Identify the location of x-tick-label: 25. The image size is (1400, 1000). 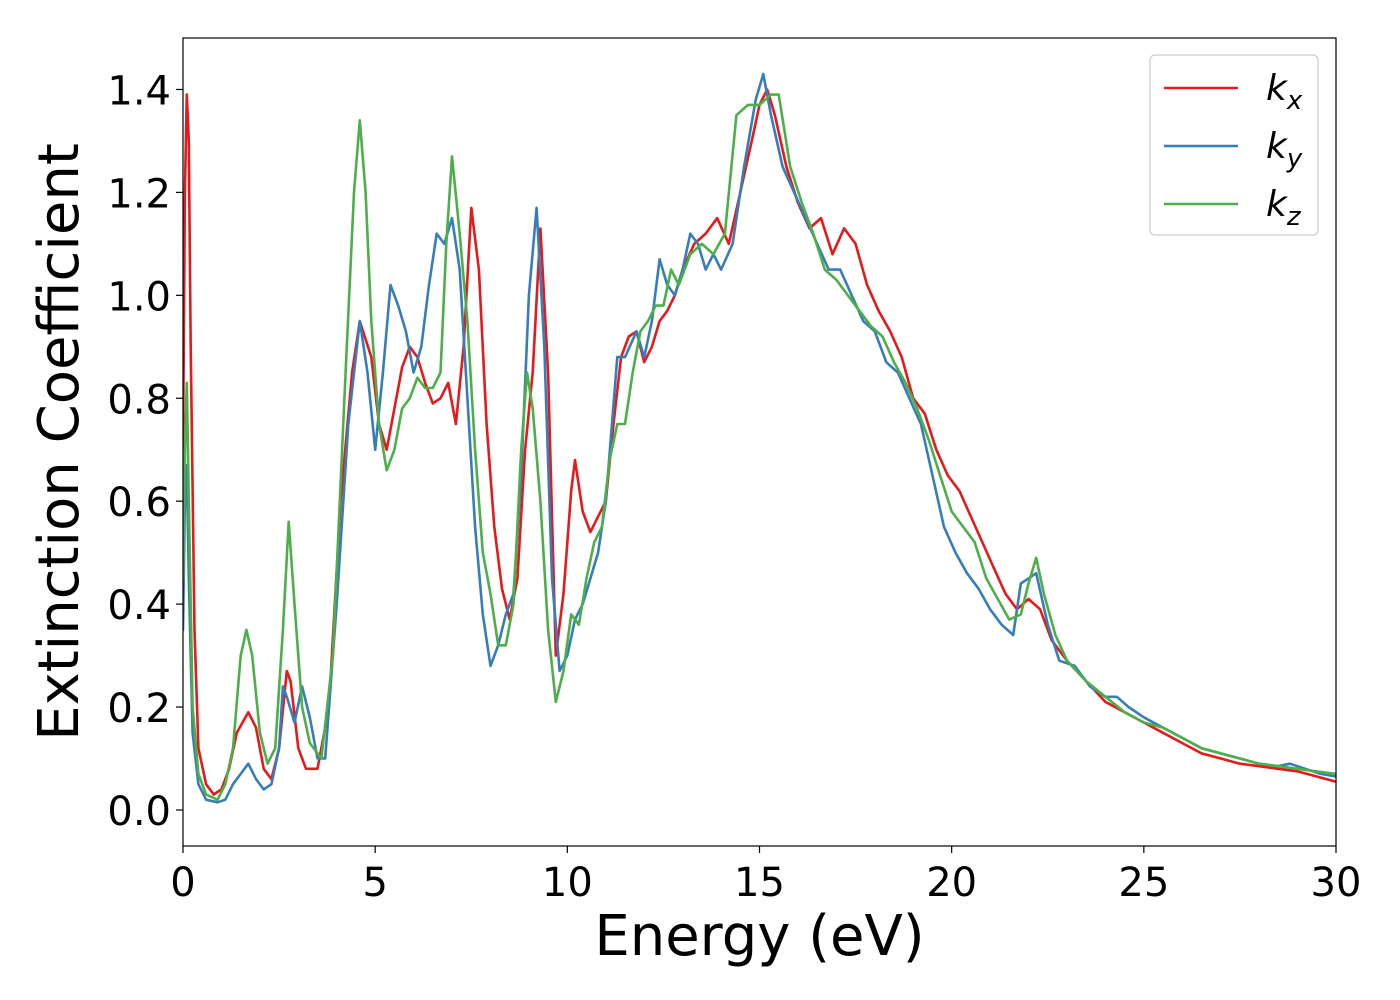
(1143, 883).